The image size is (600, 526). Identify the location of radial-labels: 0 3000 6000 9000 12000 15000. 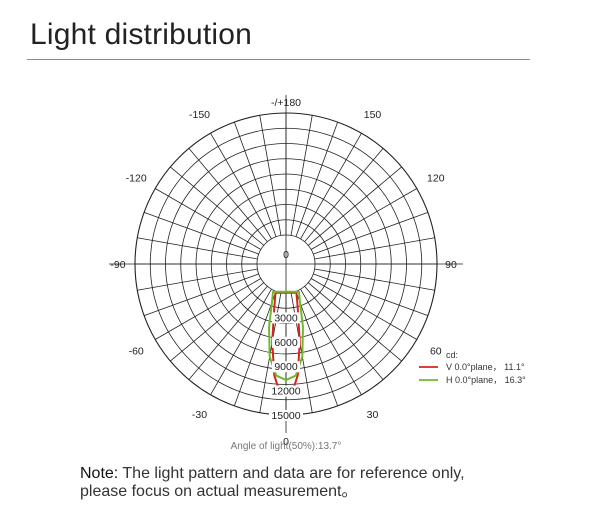
(286, 335).